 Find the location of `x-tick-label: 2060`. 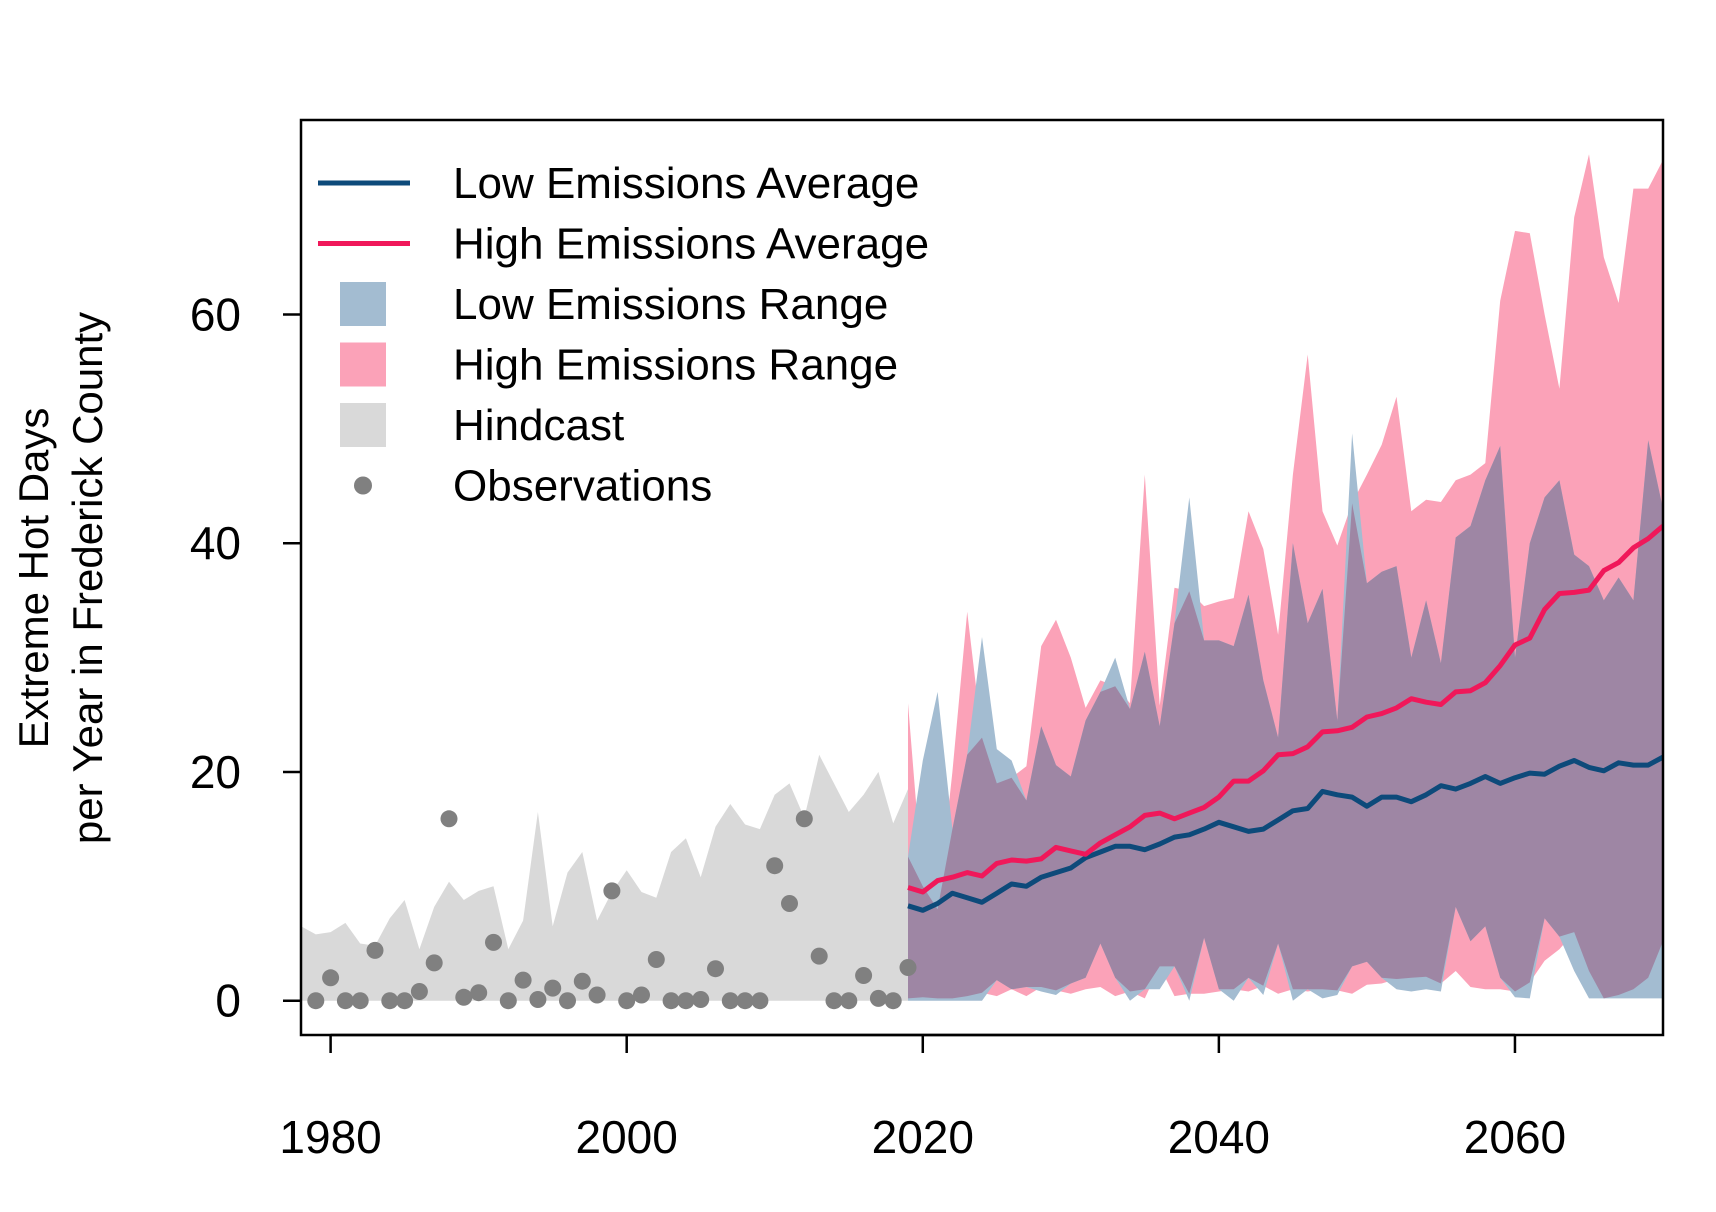

x-tick-label: 2060 is located at coordinates (1515, 1137).